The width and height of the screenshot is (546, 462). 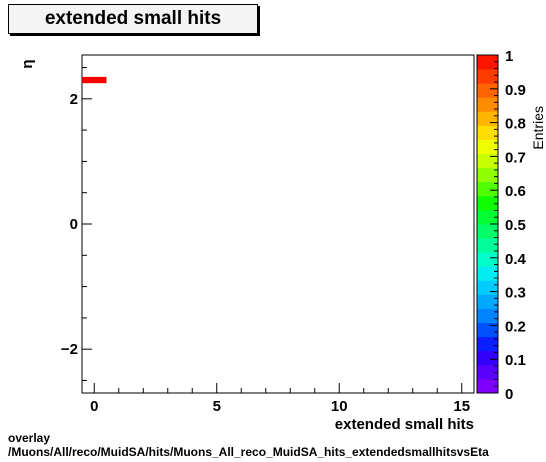 What do you see at coordinates (515, 124) in the screenshot?
I see `z-tick-label: 0.8` at bounding box center [515, 124].